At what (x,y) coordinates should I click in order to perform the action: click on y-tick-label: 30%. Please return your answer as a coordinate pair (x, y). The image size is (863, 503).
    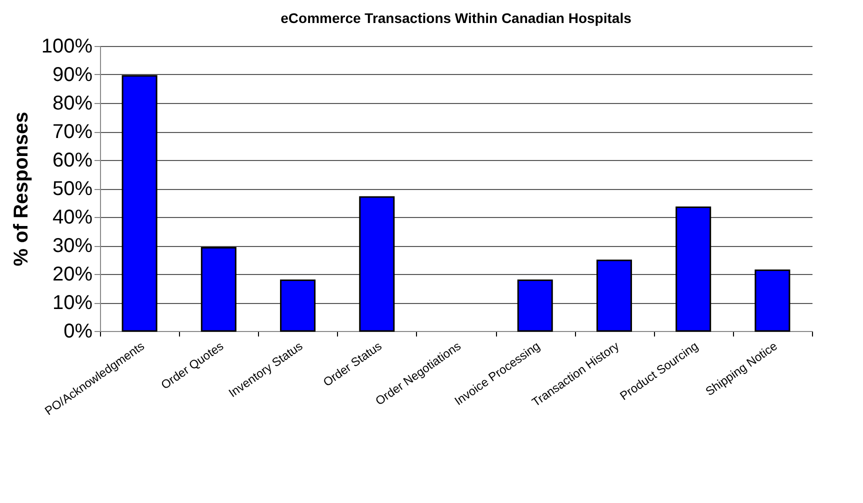
    Looking at the image, I should click on (72, 246).